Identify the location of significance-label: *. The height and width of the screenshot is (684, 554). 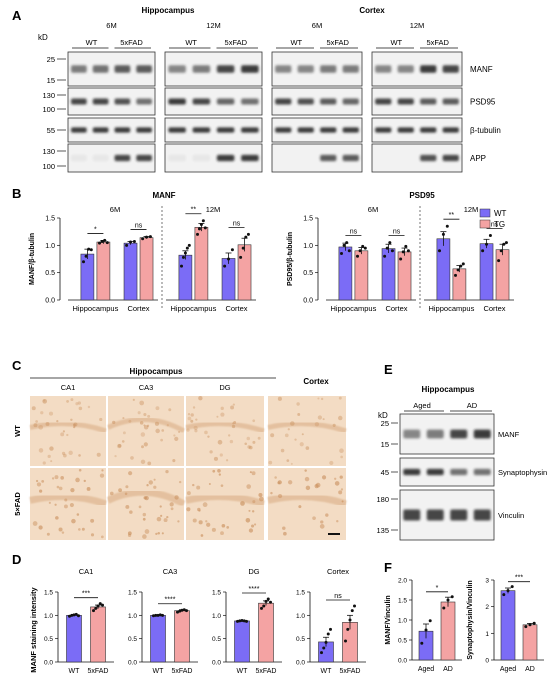
(95, 229).